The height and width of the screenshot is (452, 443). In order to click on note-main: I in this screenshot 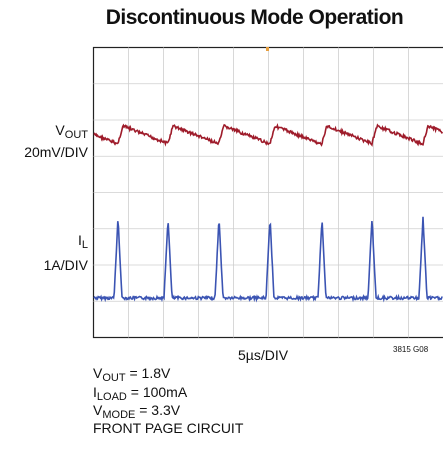, I will do `click(95, 392)`.